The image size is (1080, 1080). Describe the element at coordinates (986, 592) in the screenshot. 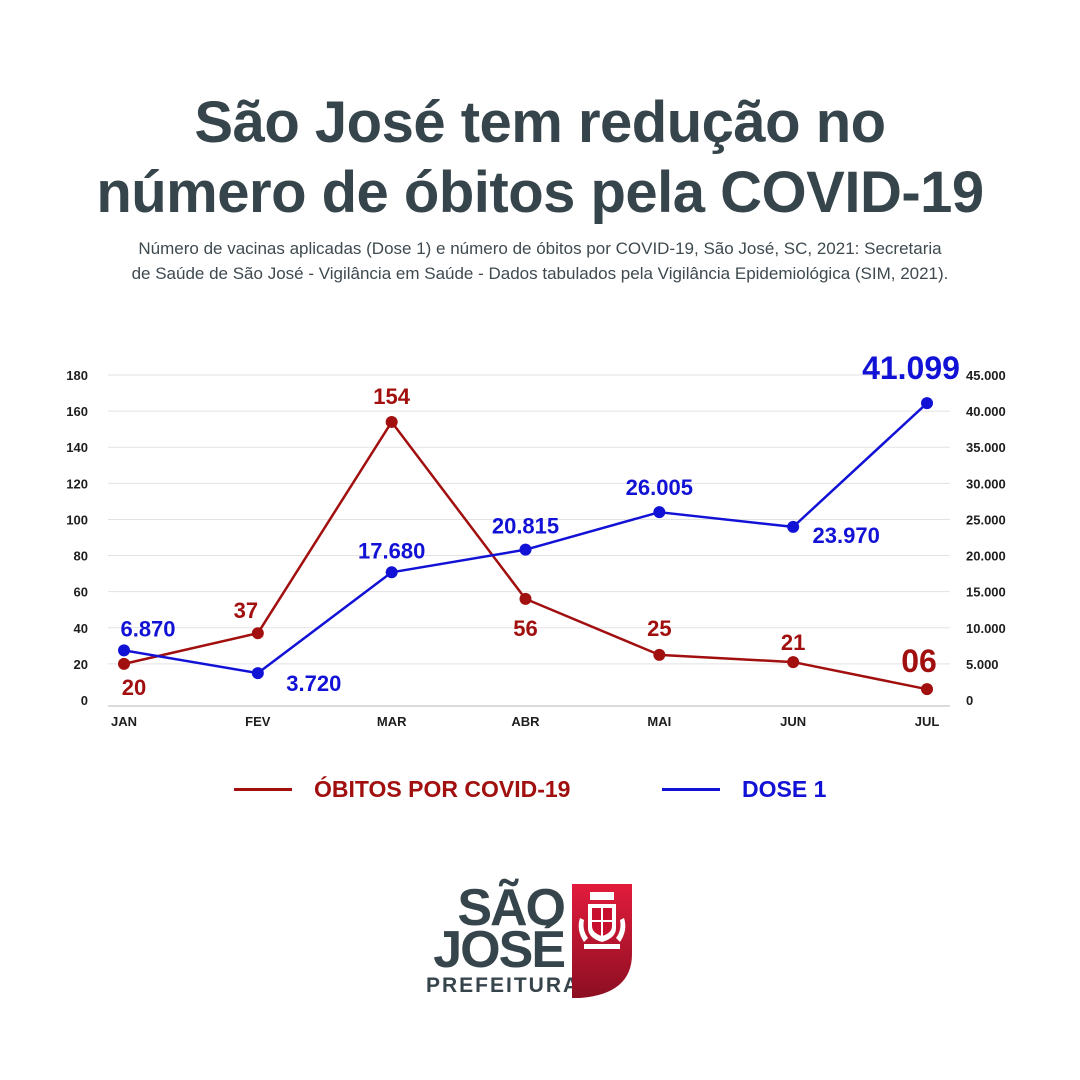

I see `y-right-tick-label: 15.000` at that location.